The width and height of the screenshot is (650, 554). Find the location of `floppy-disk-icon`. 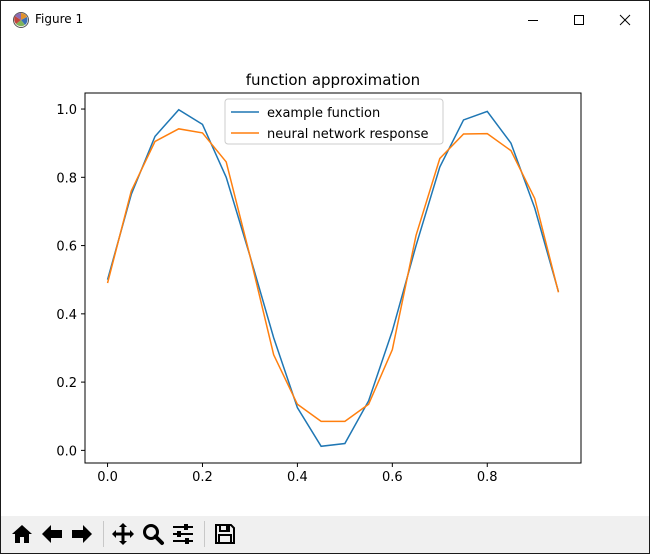

floppy-disk-icon is located at coordinates (225, 534).